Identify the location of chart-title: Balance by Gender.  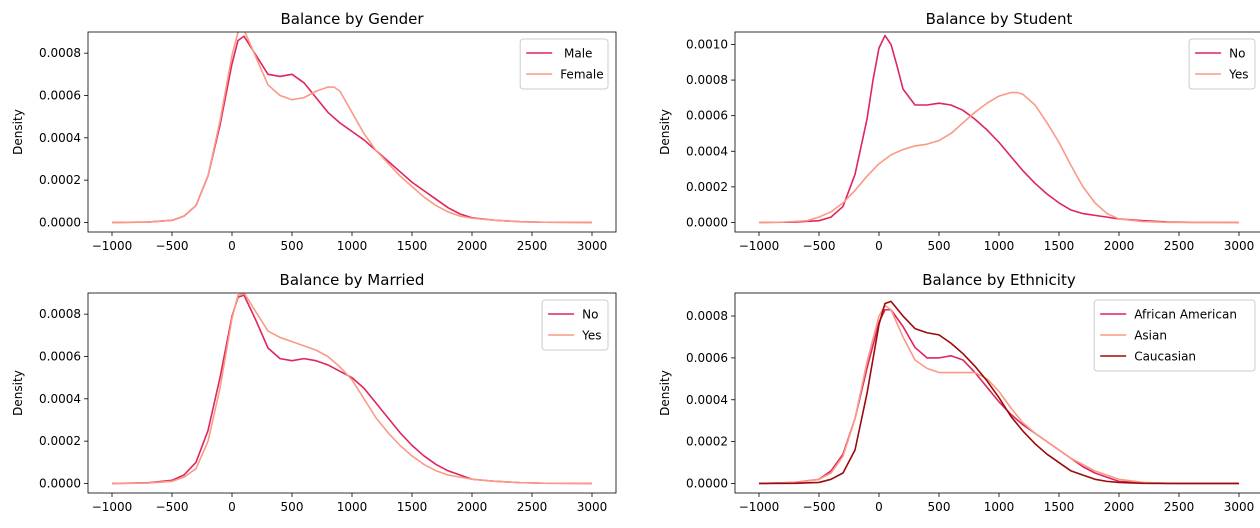
(352, 19).